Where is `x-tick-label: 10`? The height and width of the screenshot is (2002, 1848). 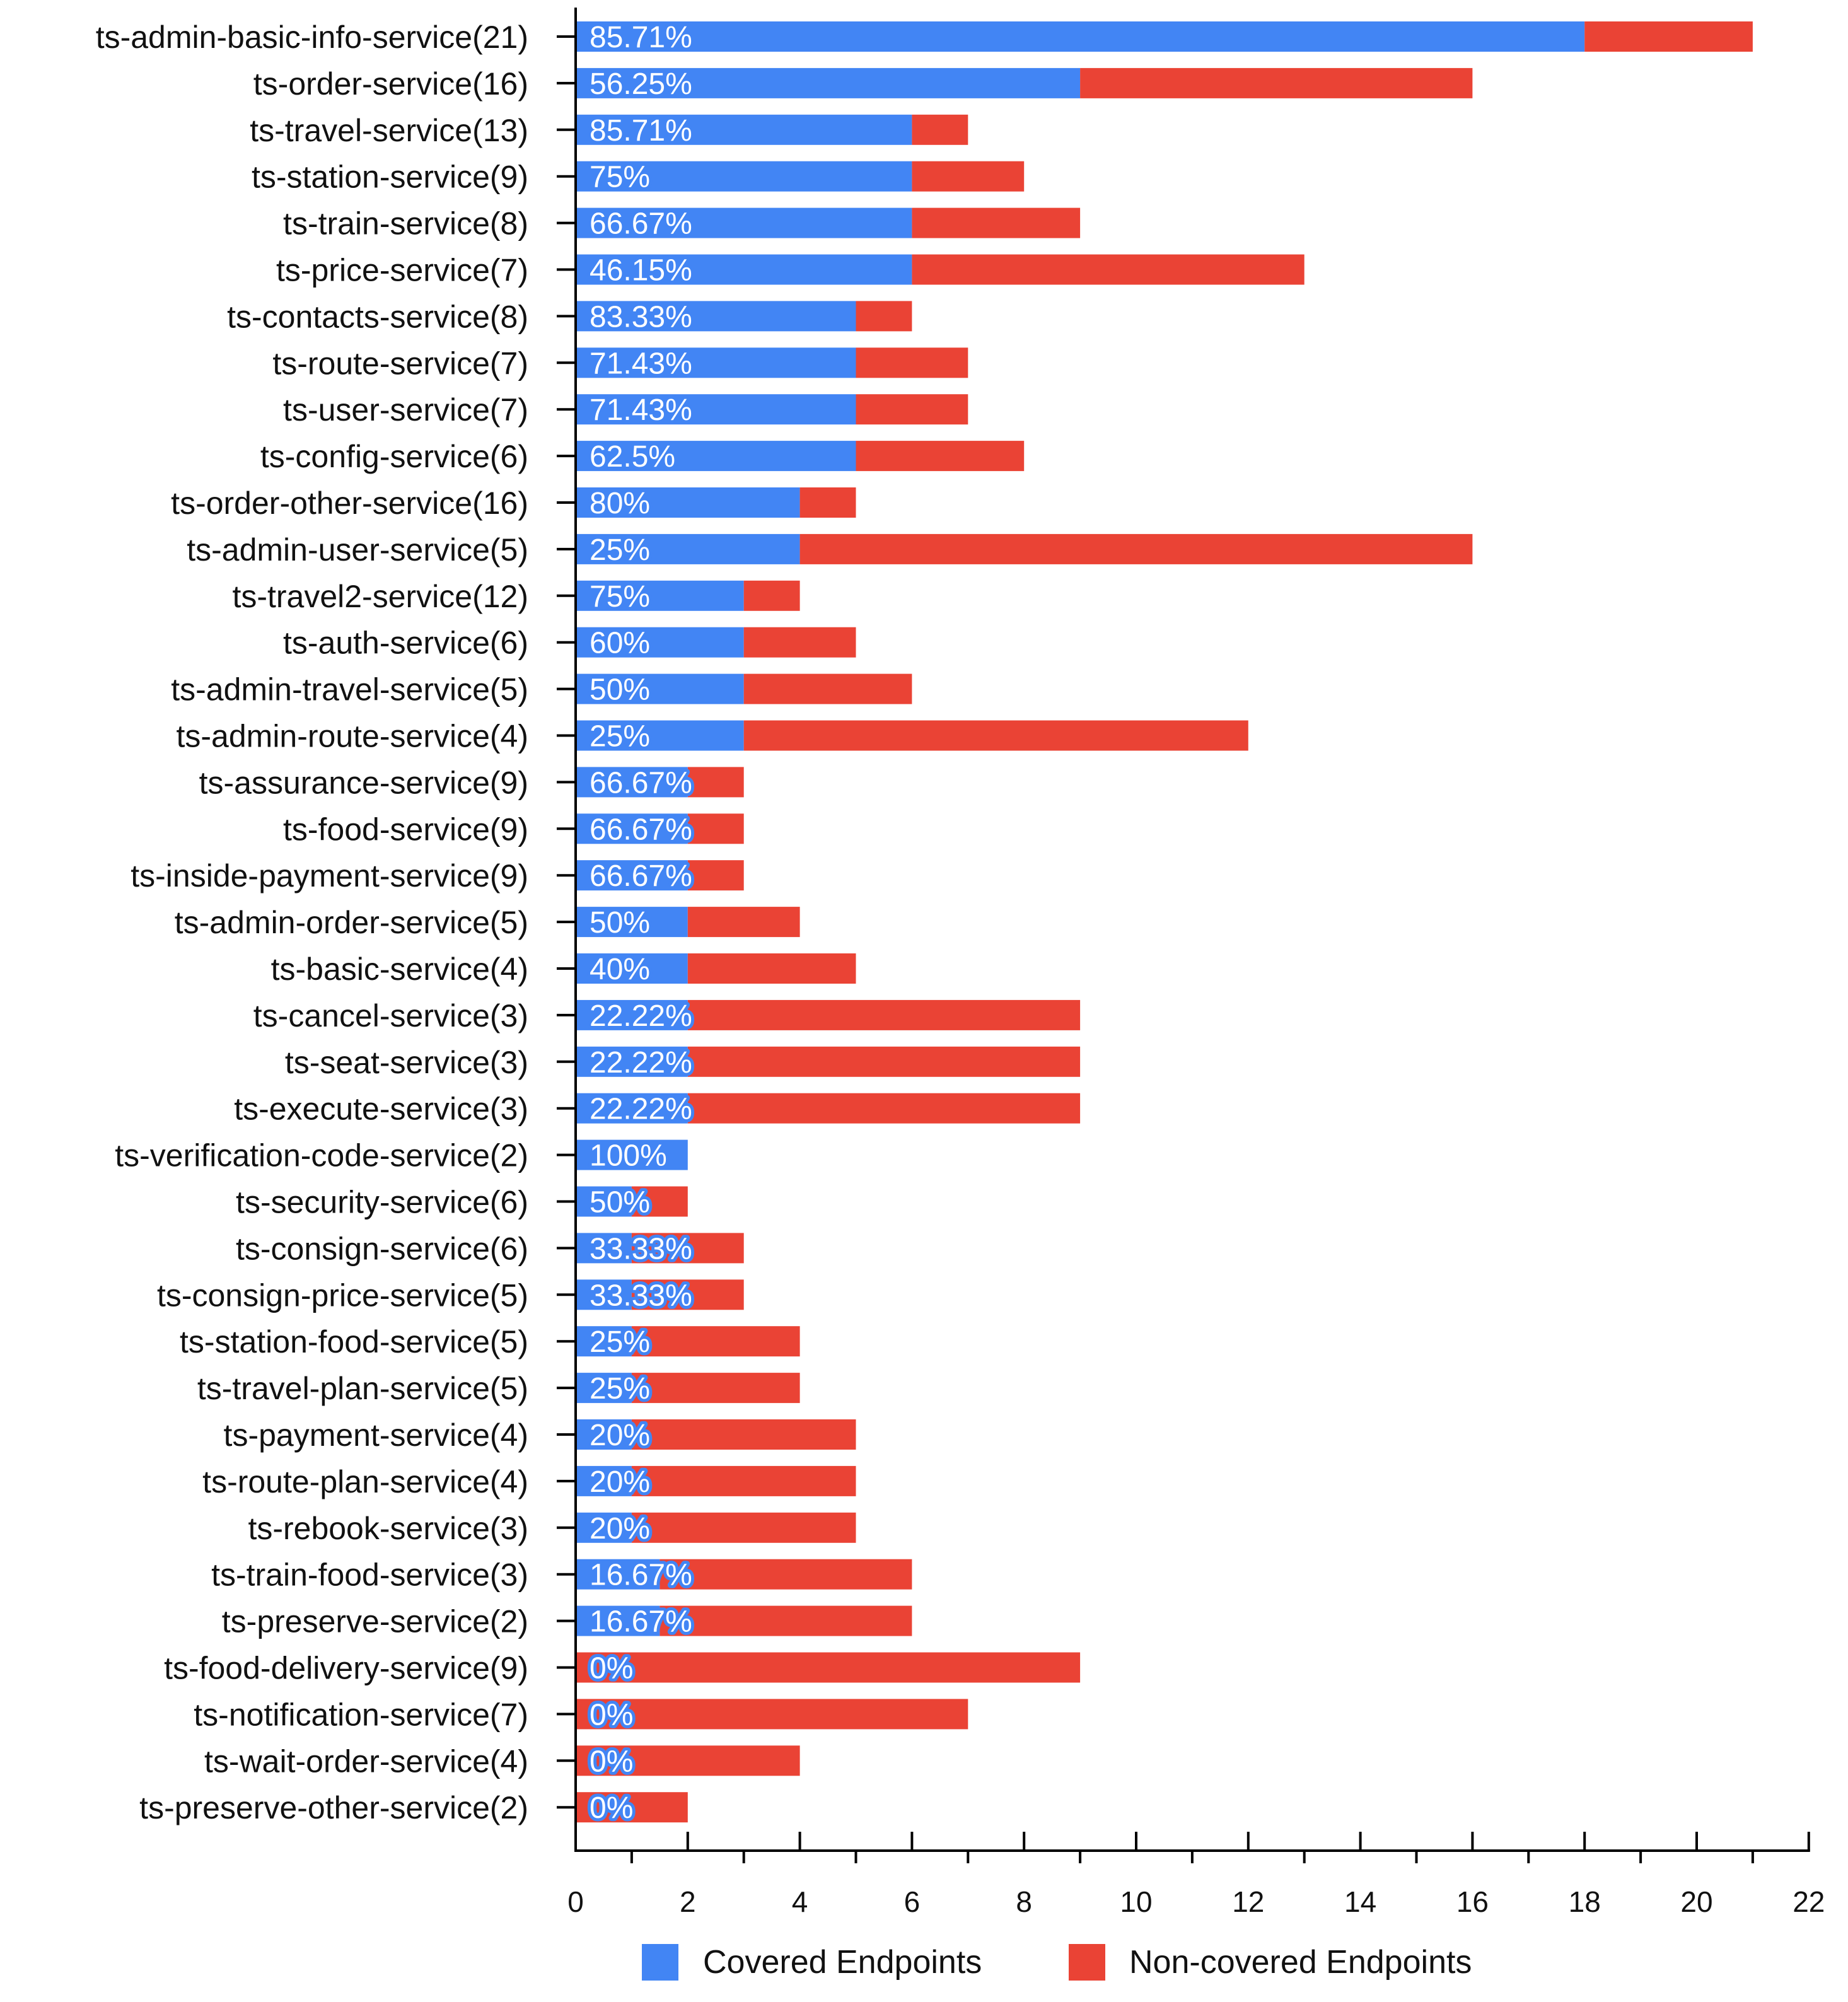
x-tick-label: 10 is located at coordinates (1136, 1901).